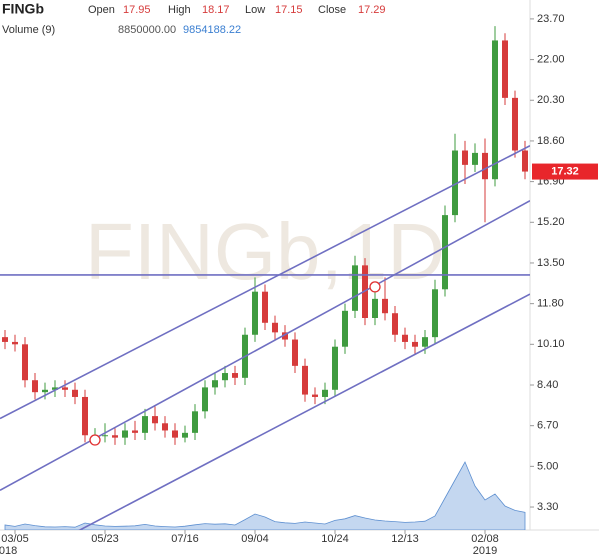 The width and height of the screenshot is (599, 558). Describe the element at coordinates (547, 507) in the screenshot. I see `y-tick-label: 3.30` at that location.